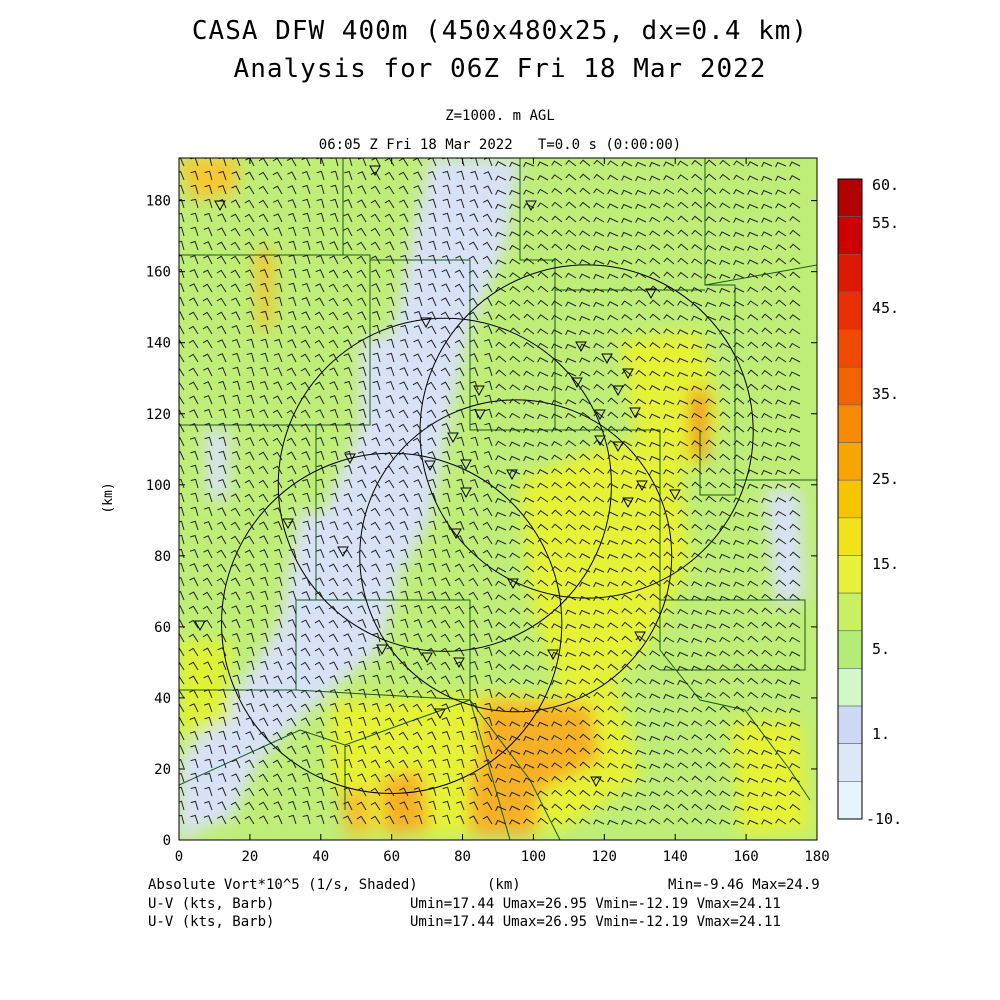 Image resolution: width=1000 pixels, height=1000 pixels. I want to click on colorbar-label: 1., so click(881, 734).